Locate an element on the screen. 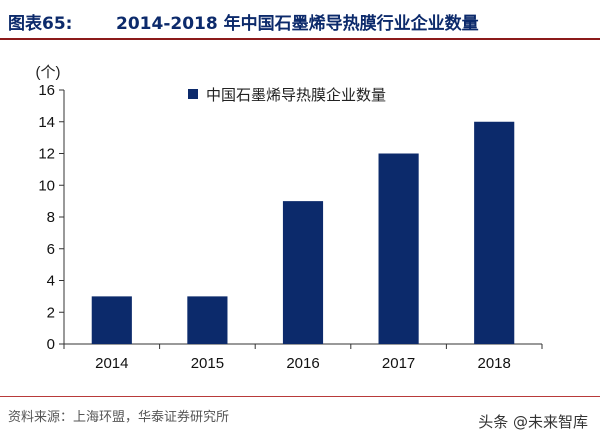  y-tick-label: 6 is located at coordinates (51, 249).